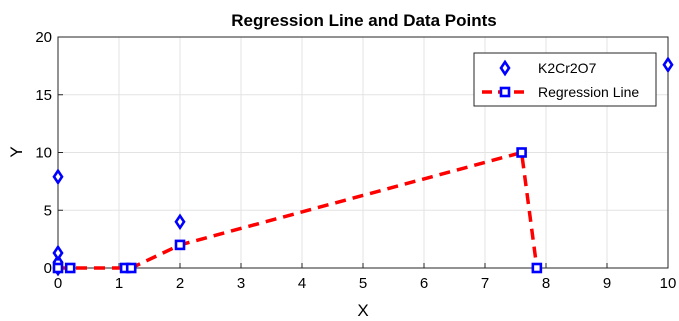 The height and width of the screenshot is (321, 679). I want to click on x-axis-label: X, so click(362, 310).